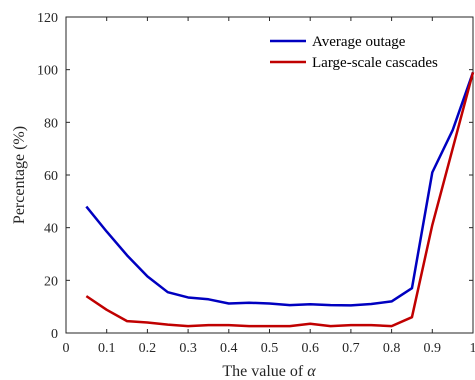  I want to click on y-tick-label: 60, so click(51, 176).